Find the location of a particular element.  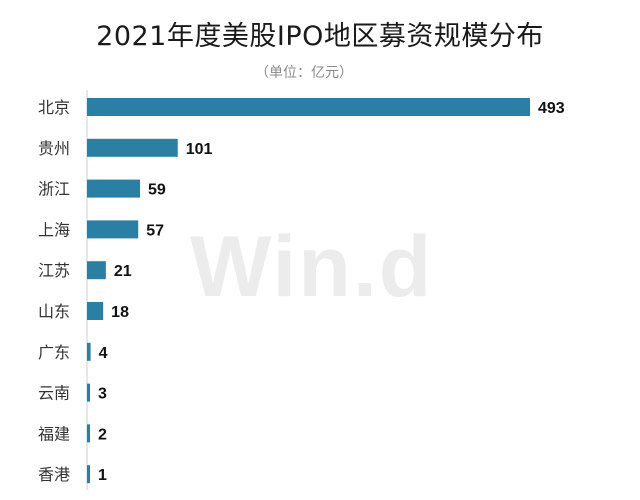

value-label: 493 is located at coordinates (551, 108).